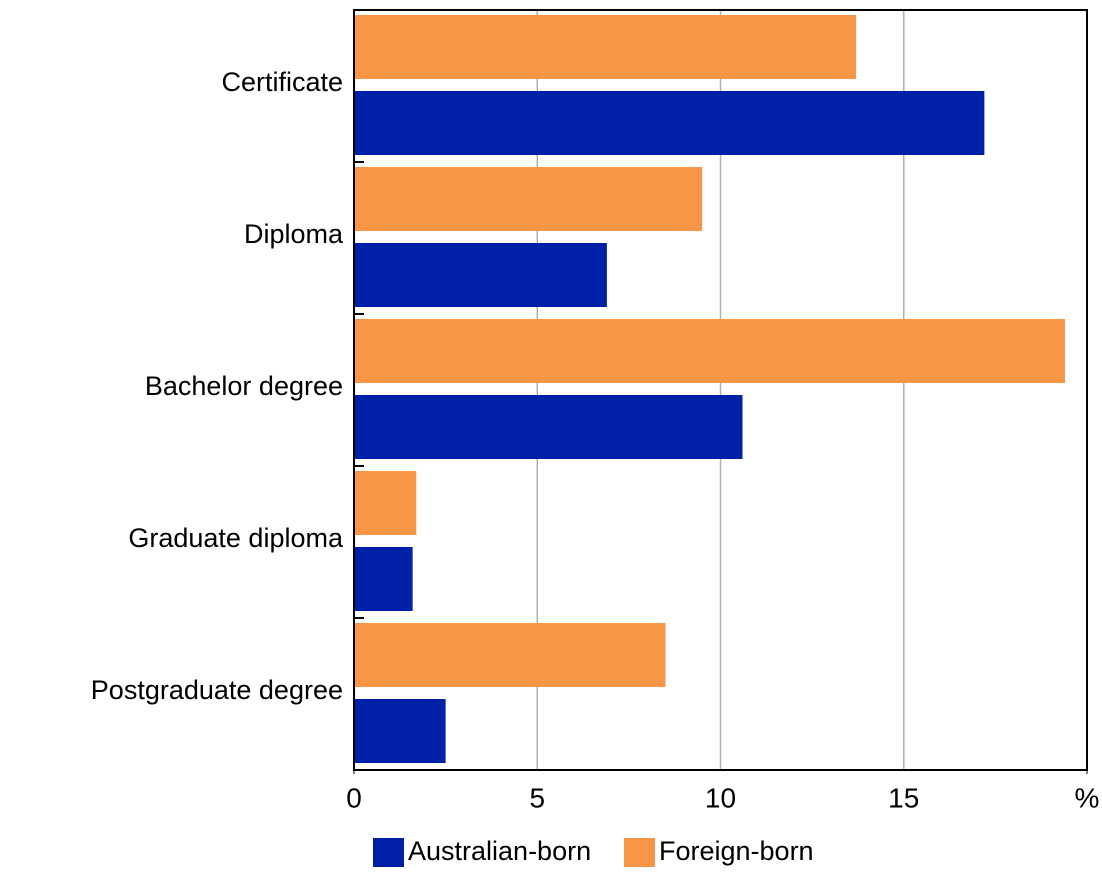 The height and width of the screenshot is (873, 1102). I want to click on x-tick-label: 15, so click(903, 797).